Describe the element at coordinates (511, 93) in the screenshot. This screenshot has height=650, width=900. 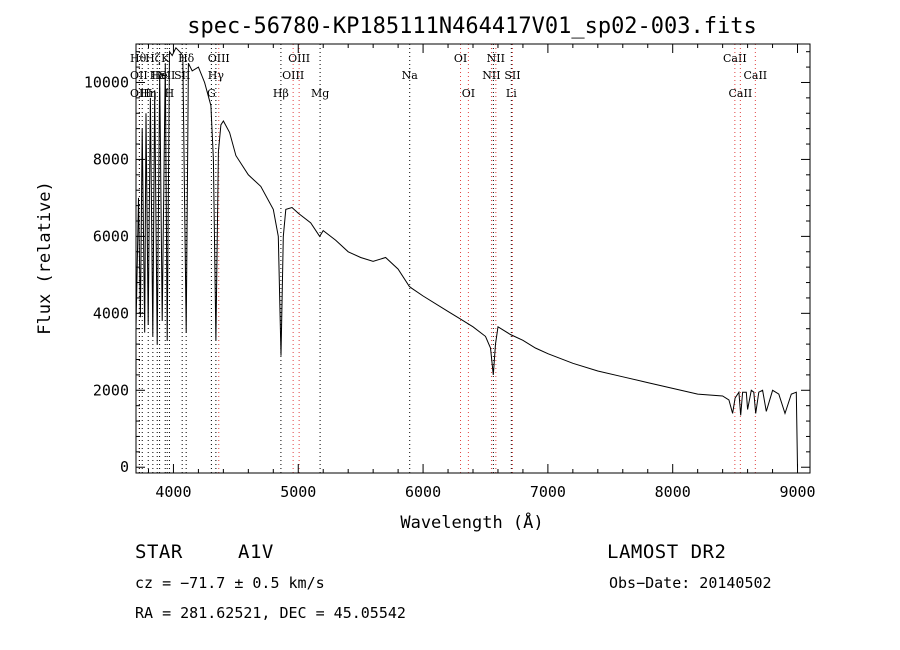
I see `line-marker-label: Li` at that location.